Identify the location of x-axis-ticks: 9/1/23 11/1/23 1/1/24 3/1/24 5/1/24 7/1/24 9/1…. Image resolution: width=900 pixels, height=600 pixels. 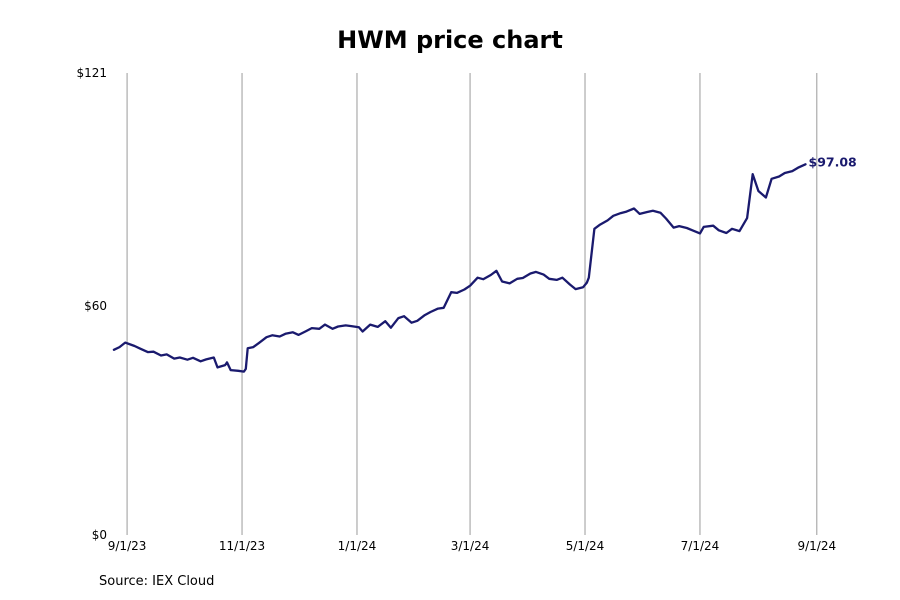
(472, 546).